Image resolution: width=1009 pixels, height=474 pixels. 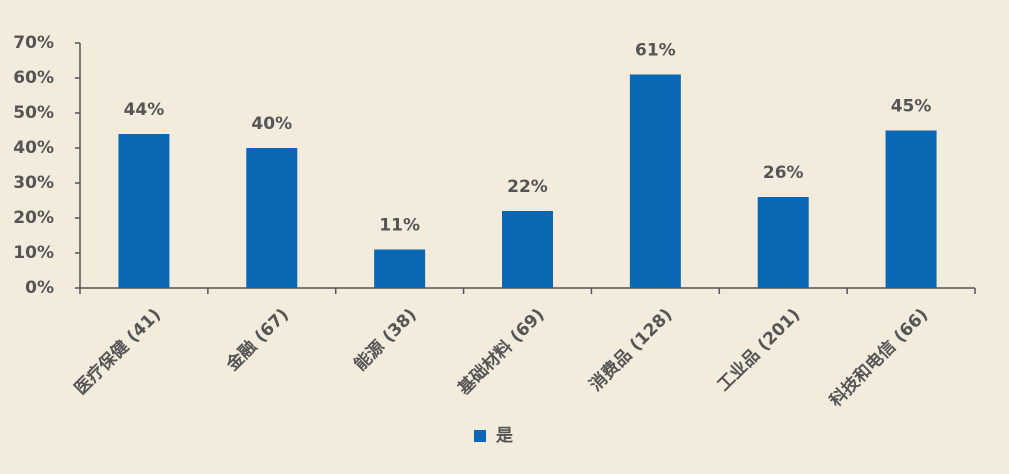 What do you see at coordinates (33, 148) in the screenshot?
I see `y-tick-label: 40%` at bounding box center [33, 148].